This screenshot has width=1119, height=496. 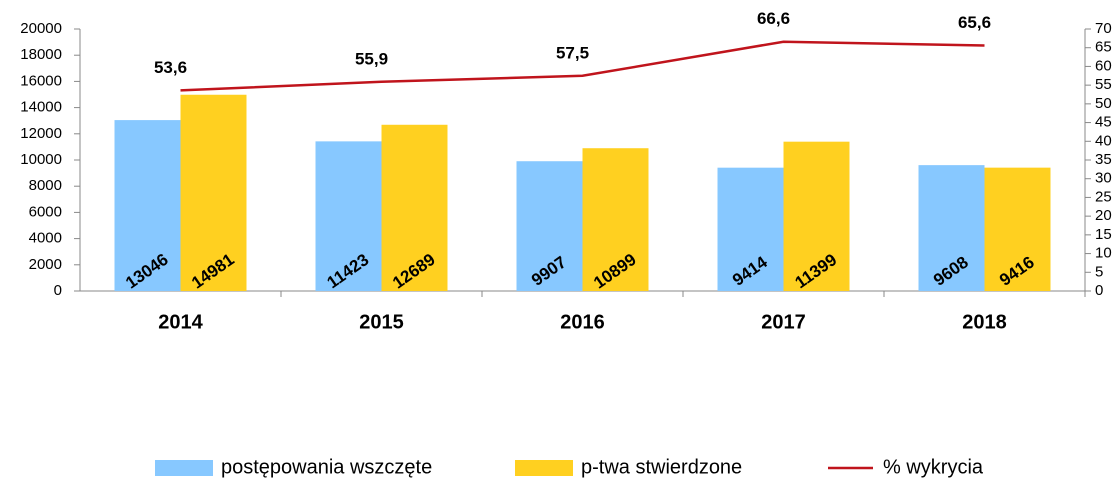 What do you see at coordinates (1103, 178) in the screenshot?
I see `y2-tick-label: 30` at bounding box center [1103, 178].